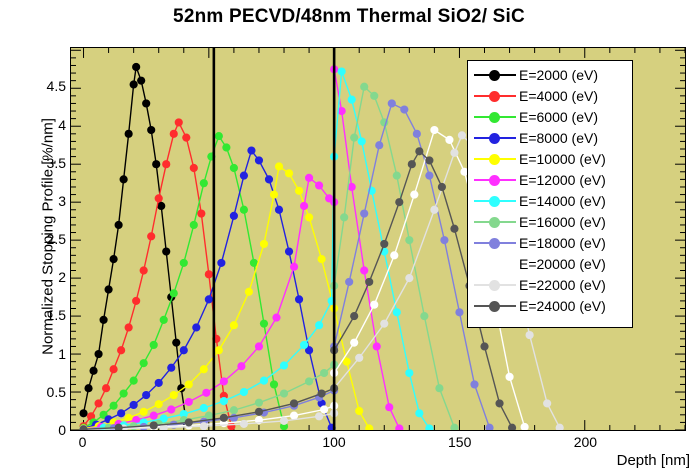  Describe the element at coordinates (562, 221) in the screenshot. I see `legend-label: E=16000 (eV)` at that location.